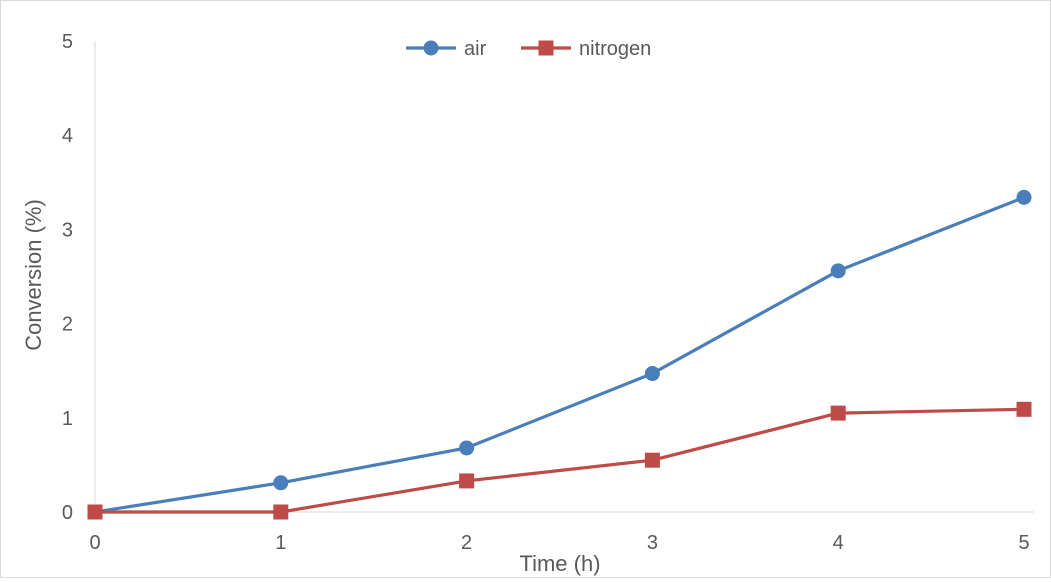 This screenshot has width=1051, height=582. I want to click on x-tick-label: 1, so click(280, 543).